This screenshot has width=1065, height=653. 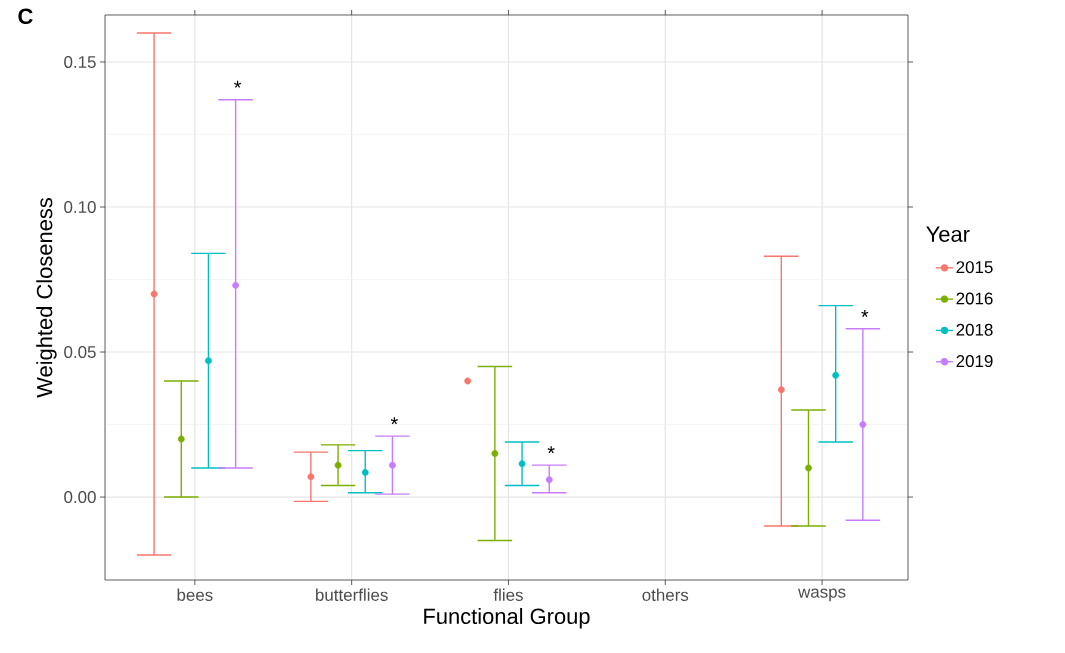 I want to click on y-tick-label: 0.15, so click(x=80, y=61).